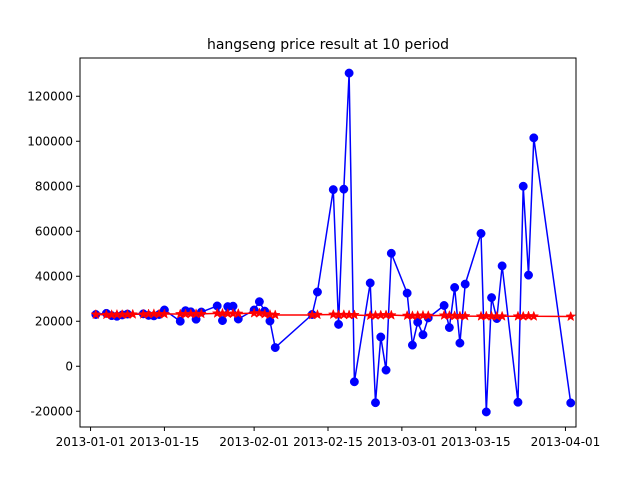 This screenshot has height=480, width=640. Describe the element at coordinates (254, 442) in the screenshot. I see `x-tick-label: 2013-02-01` at that location.